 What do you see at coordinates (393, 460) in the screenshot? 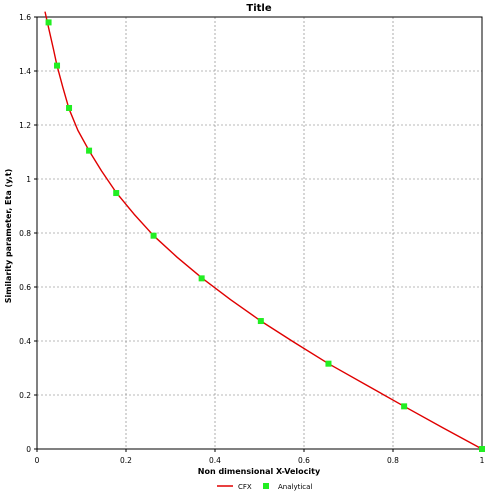
I see `x-tick-label: 0.8` at bounding box center [393, 460].